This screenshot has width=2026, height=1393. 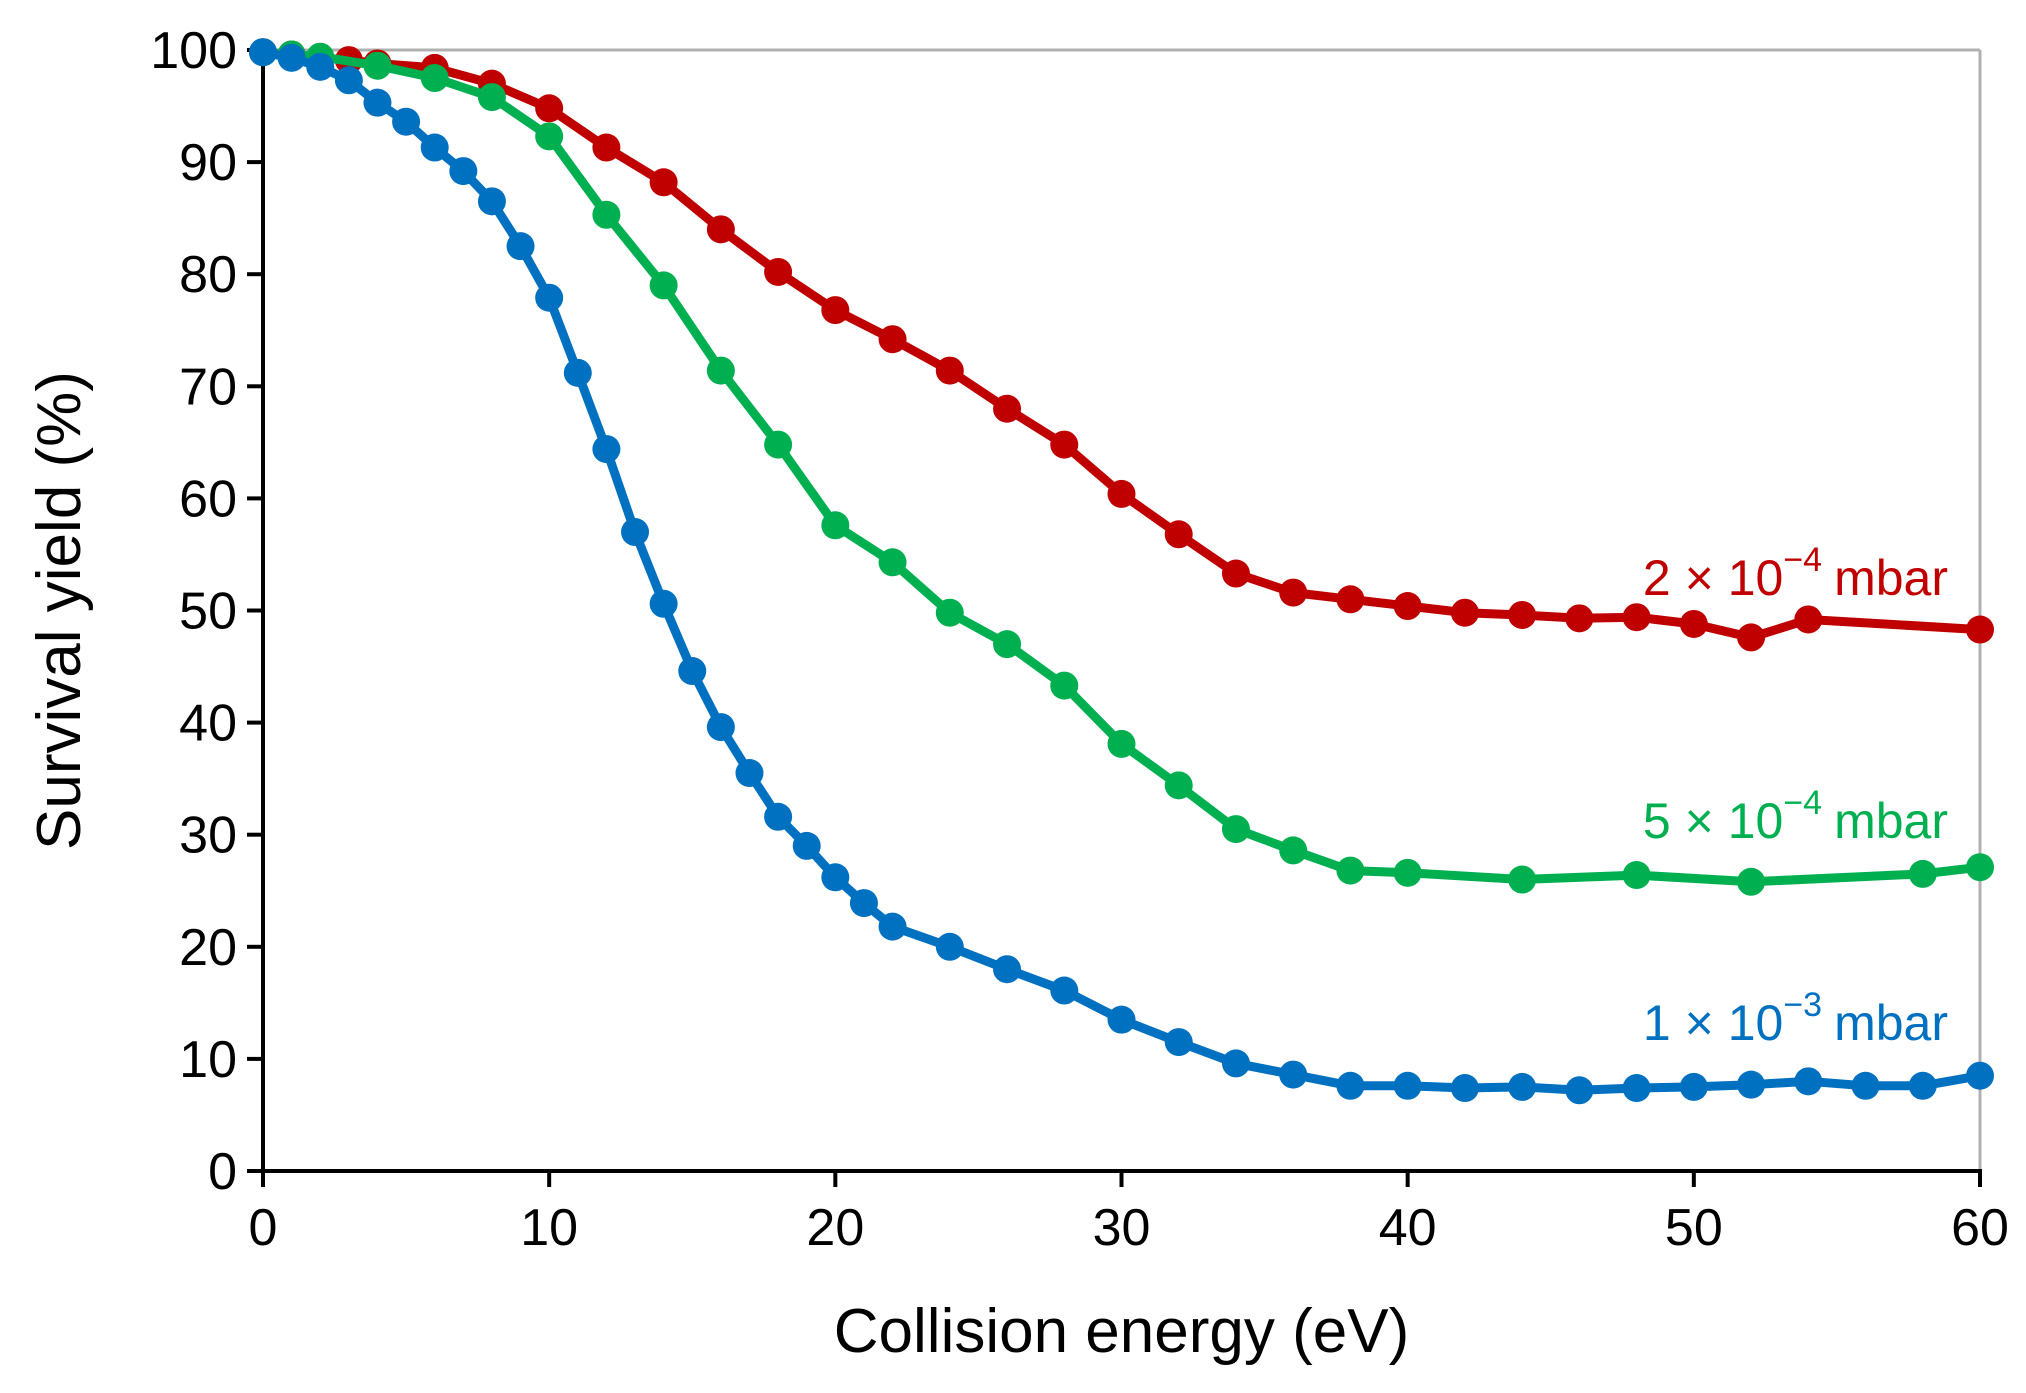 What do you see at coordinates (835, 1228) in the screenshot?
I see `x-tick-label: 20` at bounding box center [835, 1228].